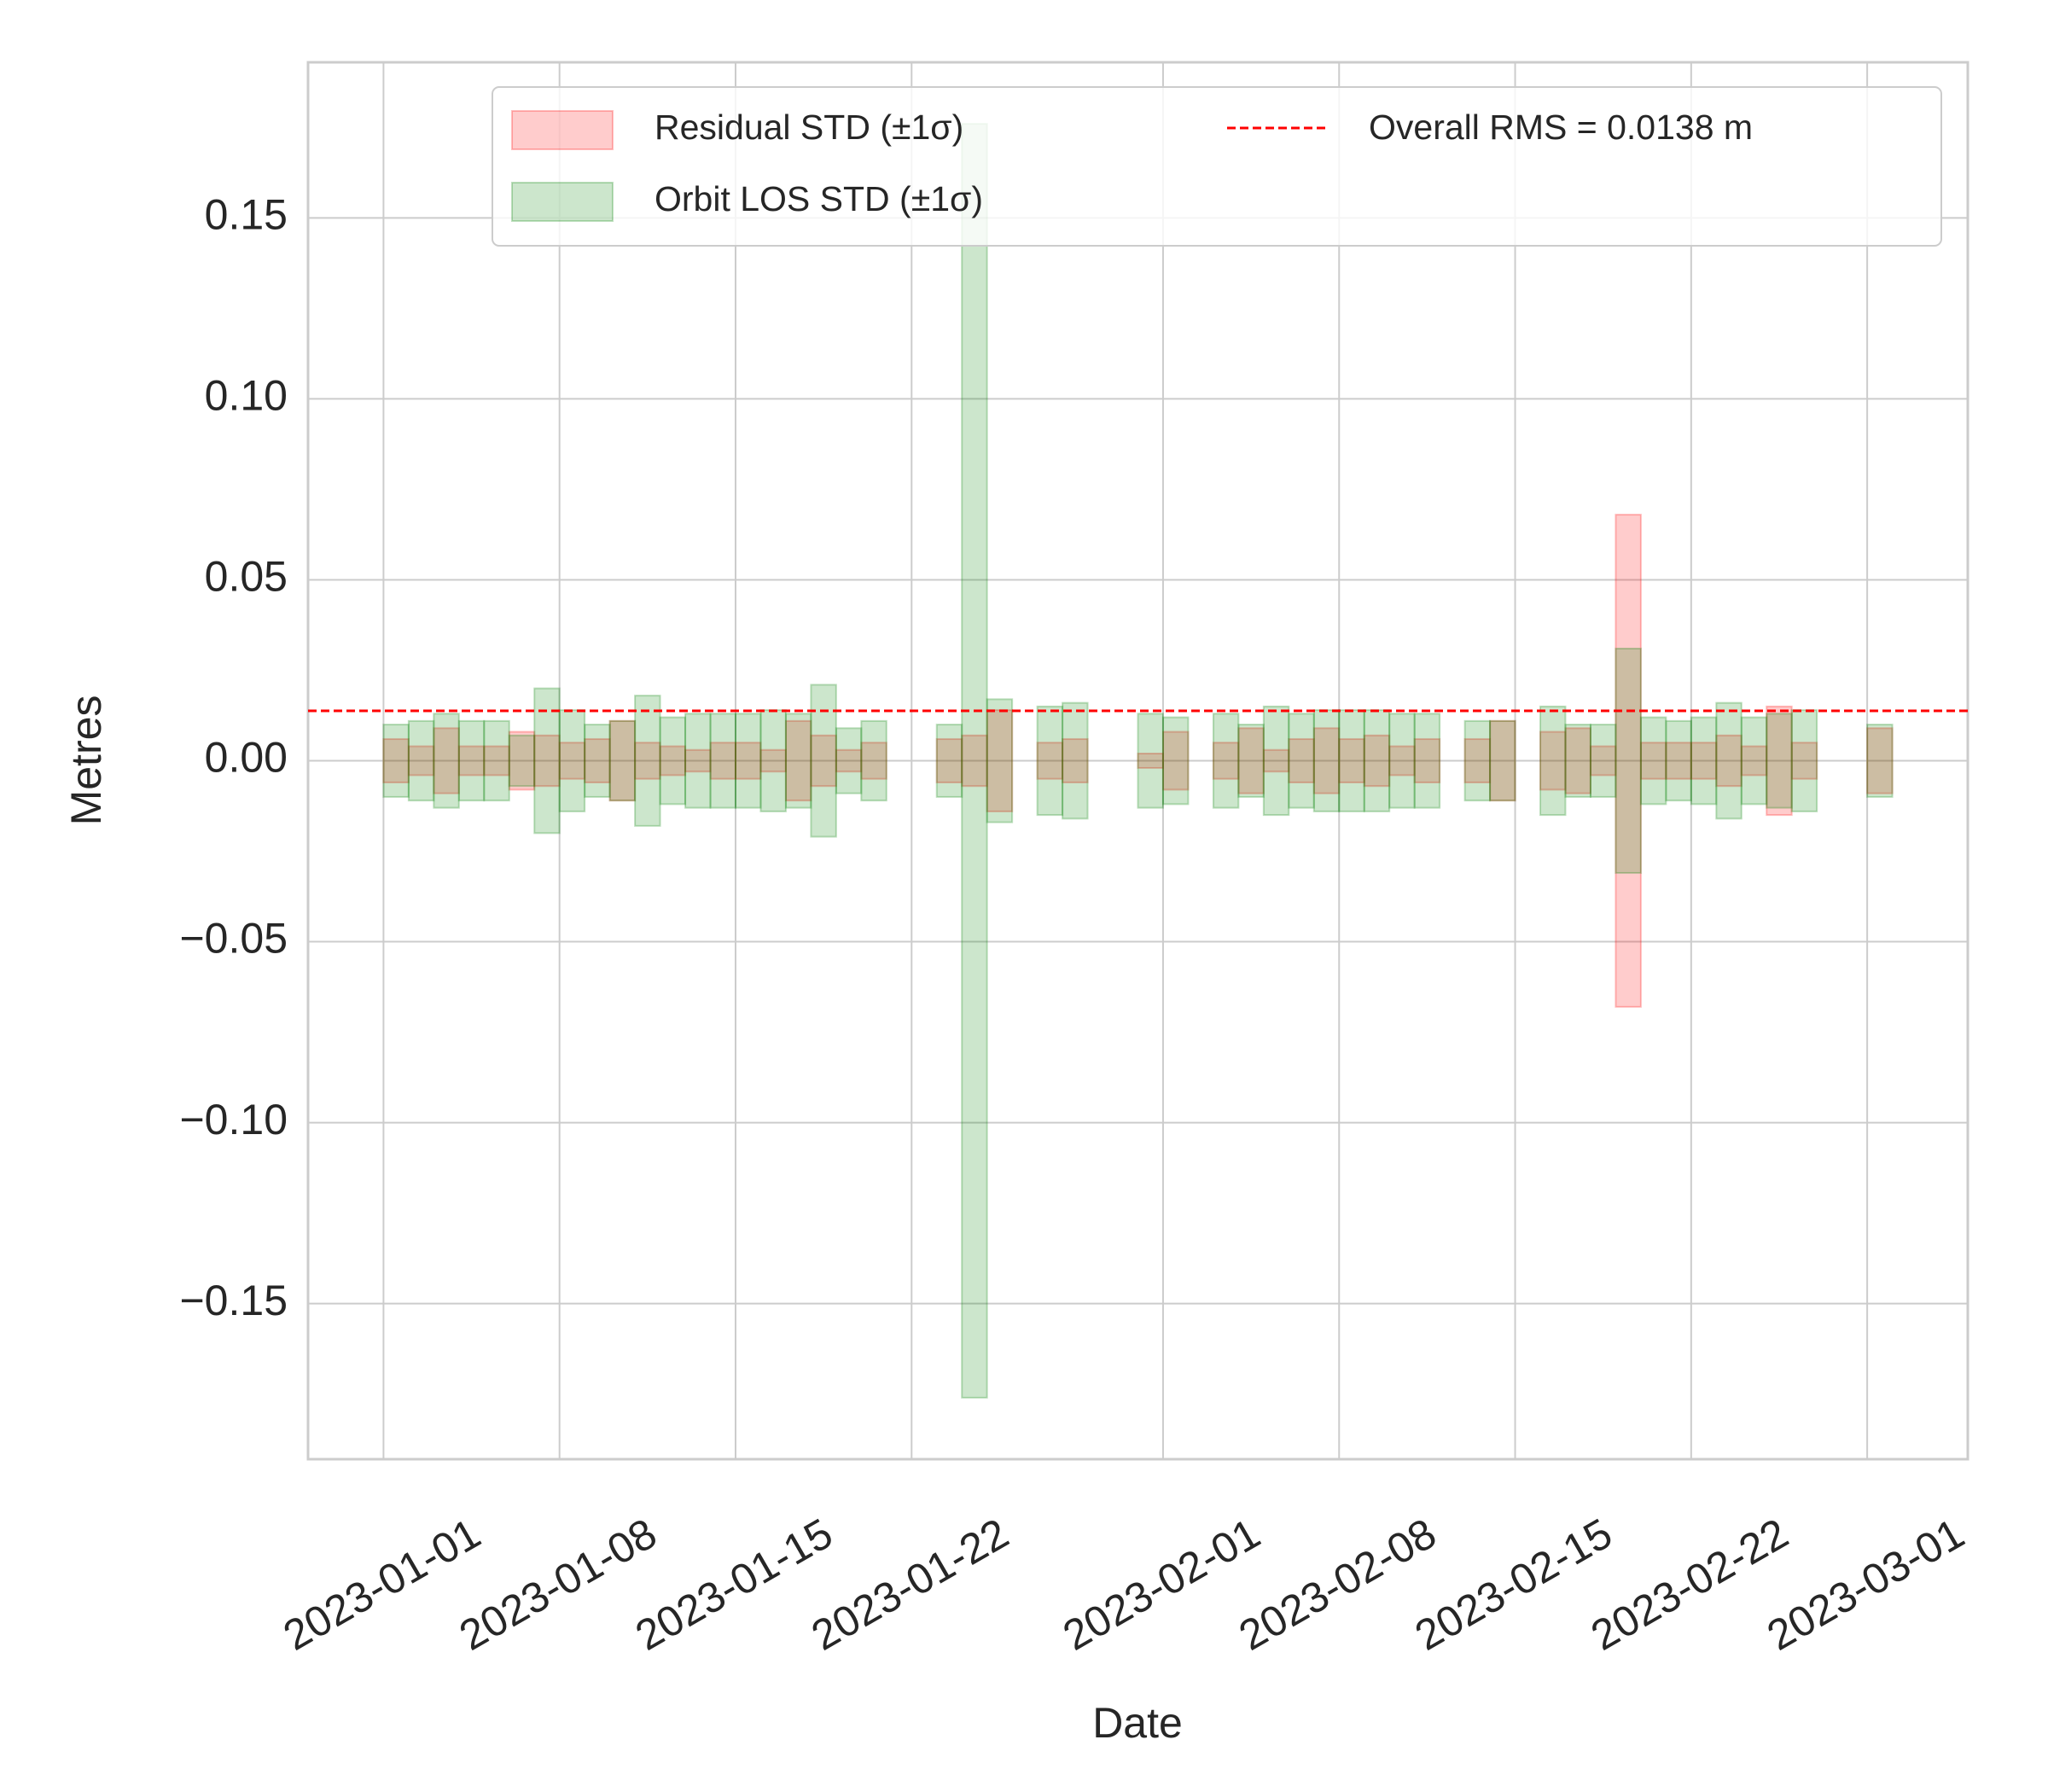 This screenshot has height=1792, width=2048. I want to click on y-tick-label: −0.05, so click(234, 939).